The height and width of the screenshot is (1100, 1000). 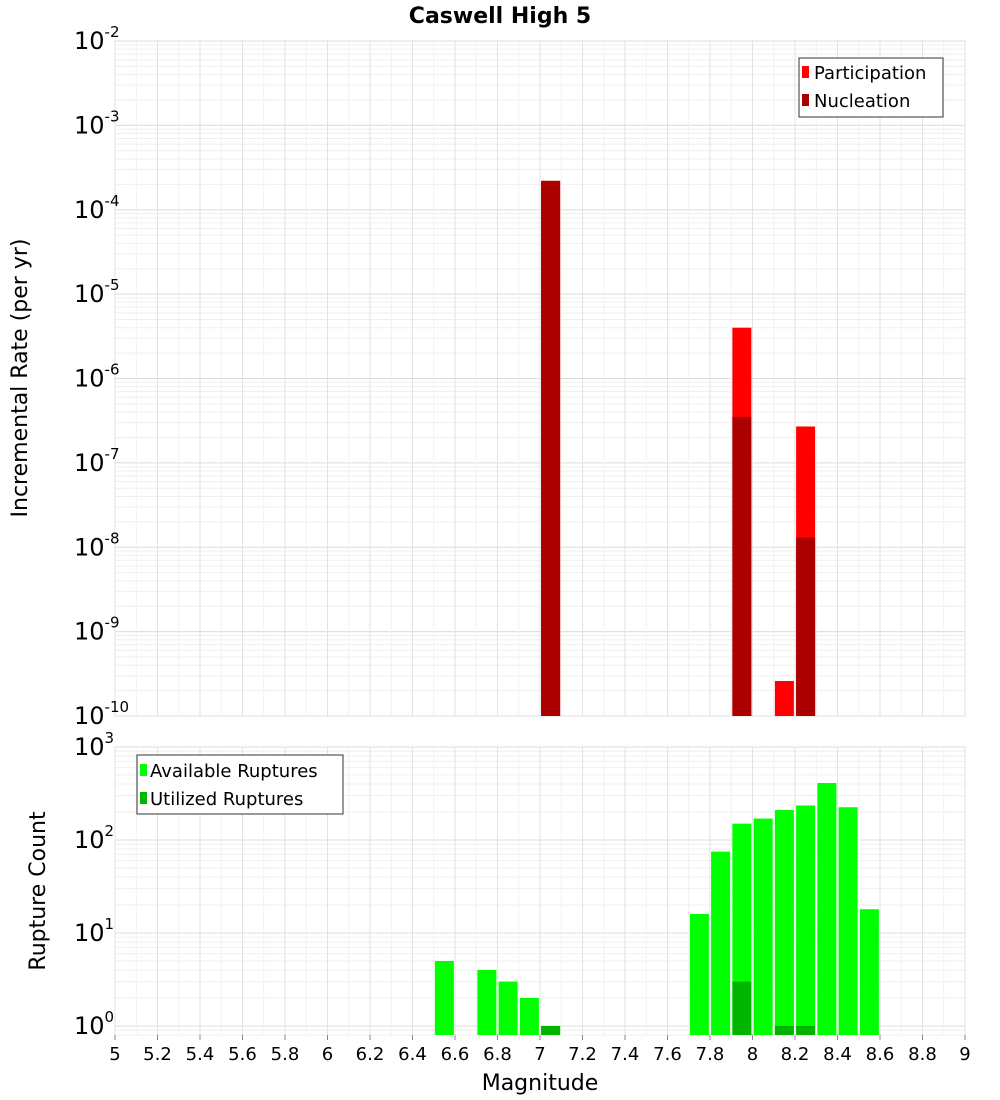 I want to click on rate-y-tick-label: 10⁻⁹, so click(x=97, y=630).